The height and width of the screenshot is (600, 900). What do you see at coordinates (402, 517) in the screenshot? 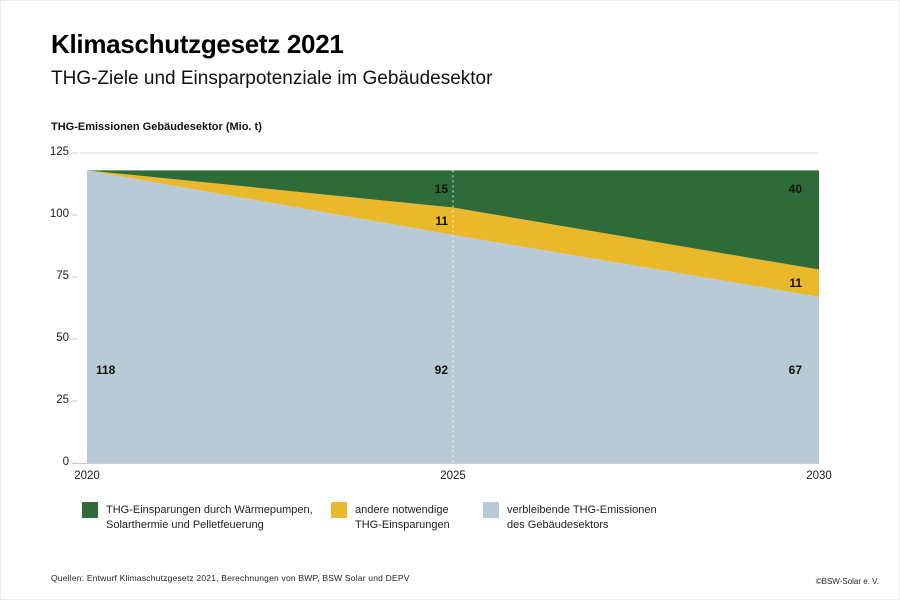
I see `legend-label: andere notwendige THG-Einsparungen` at bounding box center [402, 517].